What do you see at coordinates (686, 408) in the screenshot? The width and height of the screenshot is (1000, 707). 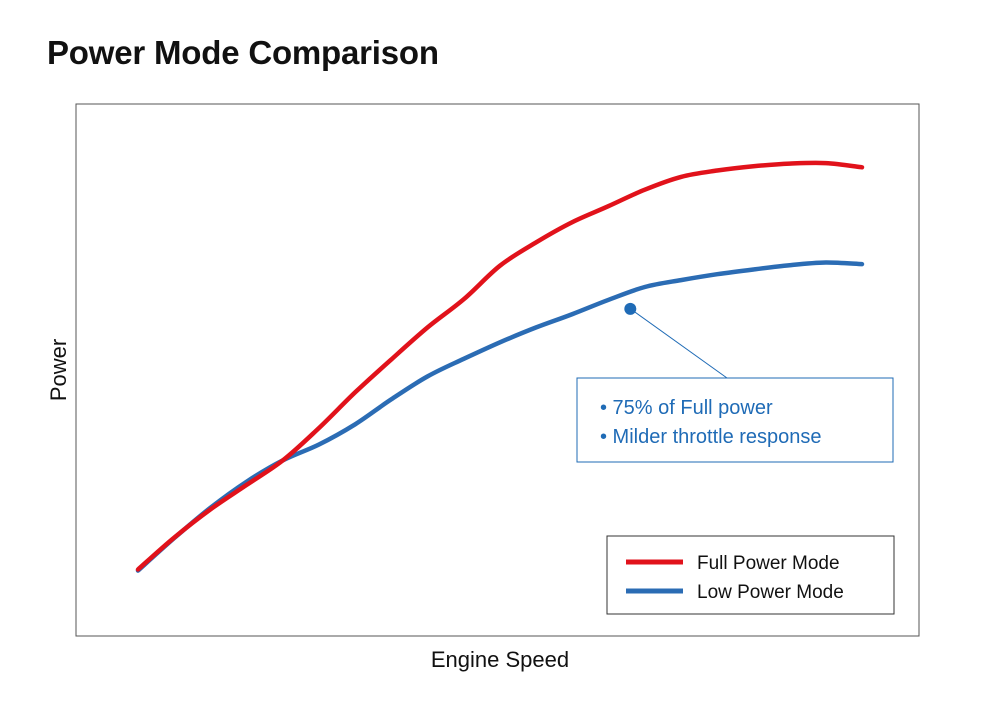 I see `annotation-line-1: • 75% of Full power` at bounding box center [686, 408].